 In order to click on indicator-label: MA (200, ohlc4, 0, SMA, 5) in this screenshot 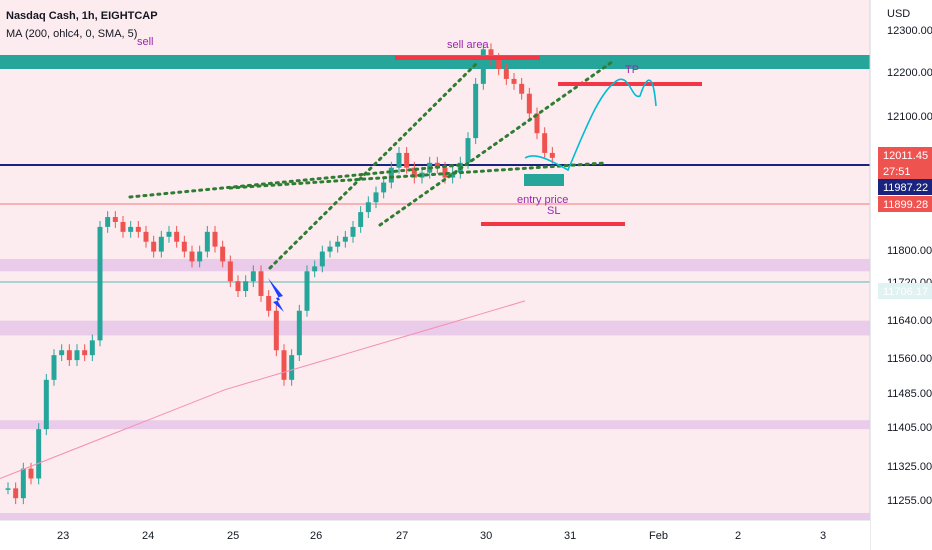, I will do `click(72, 34)`.